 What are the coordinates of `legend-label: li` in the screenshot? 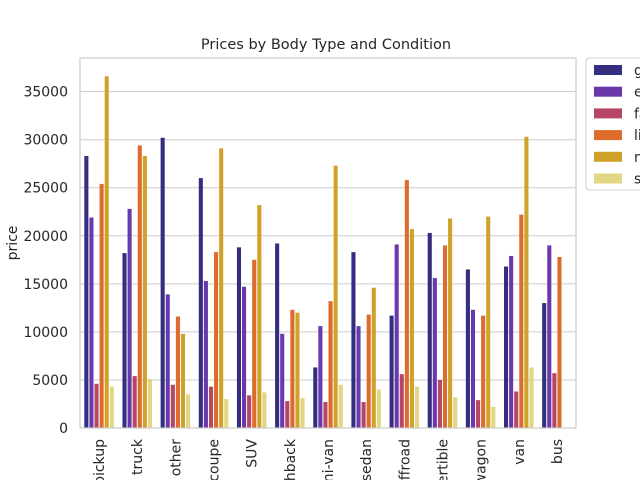 It's located at (637, 136).